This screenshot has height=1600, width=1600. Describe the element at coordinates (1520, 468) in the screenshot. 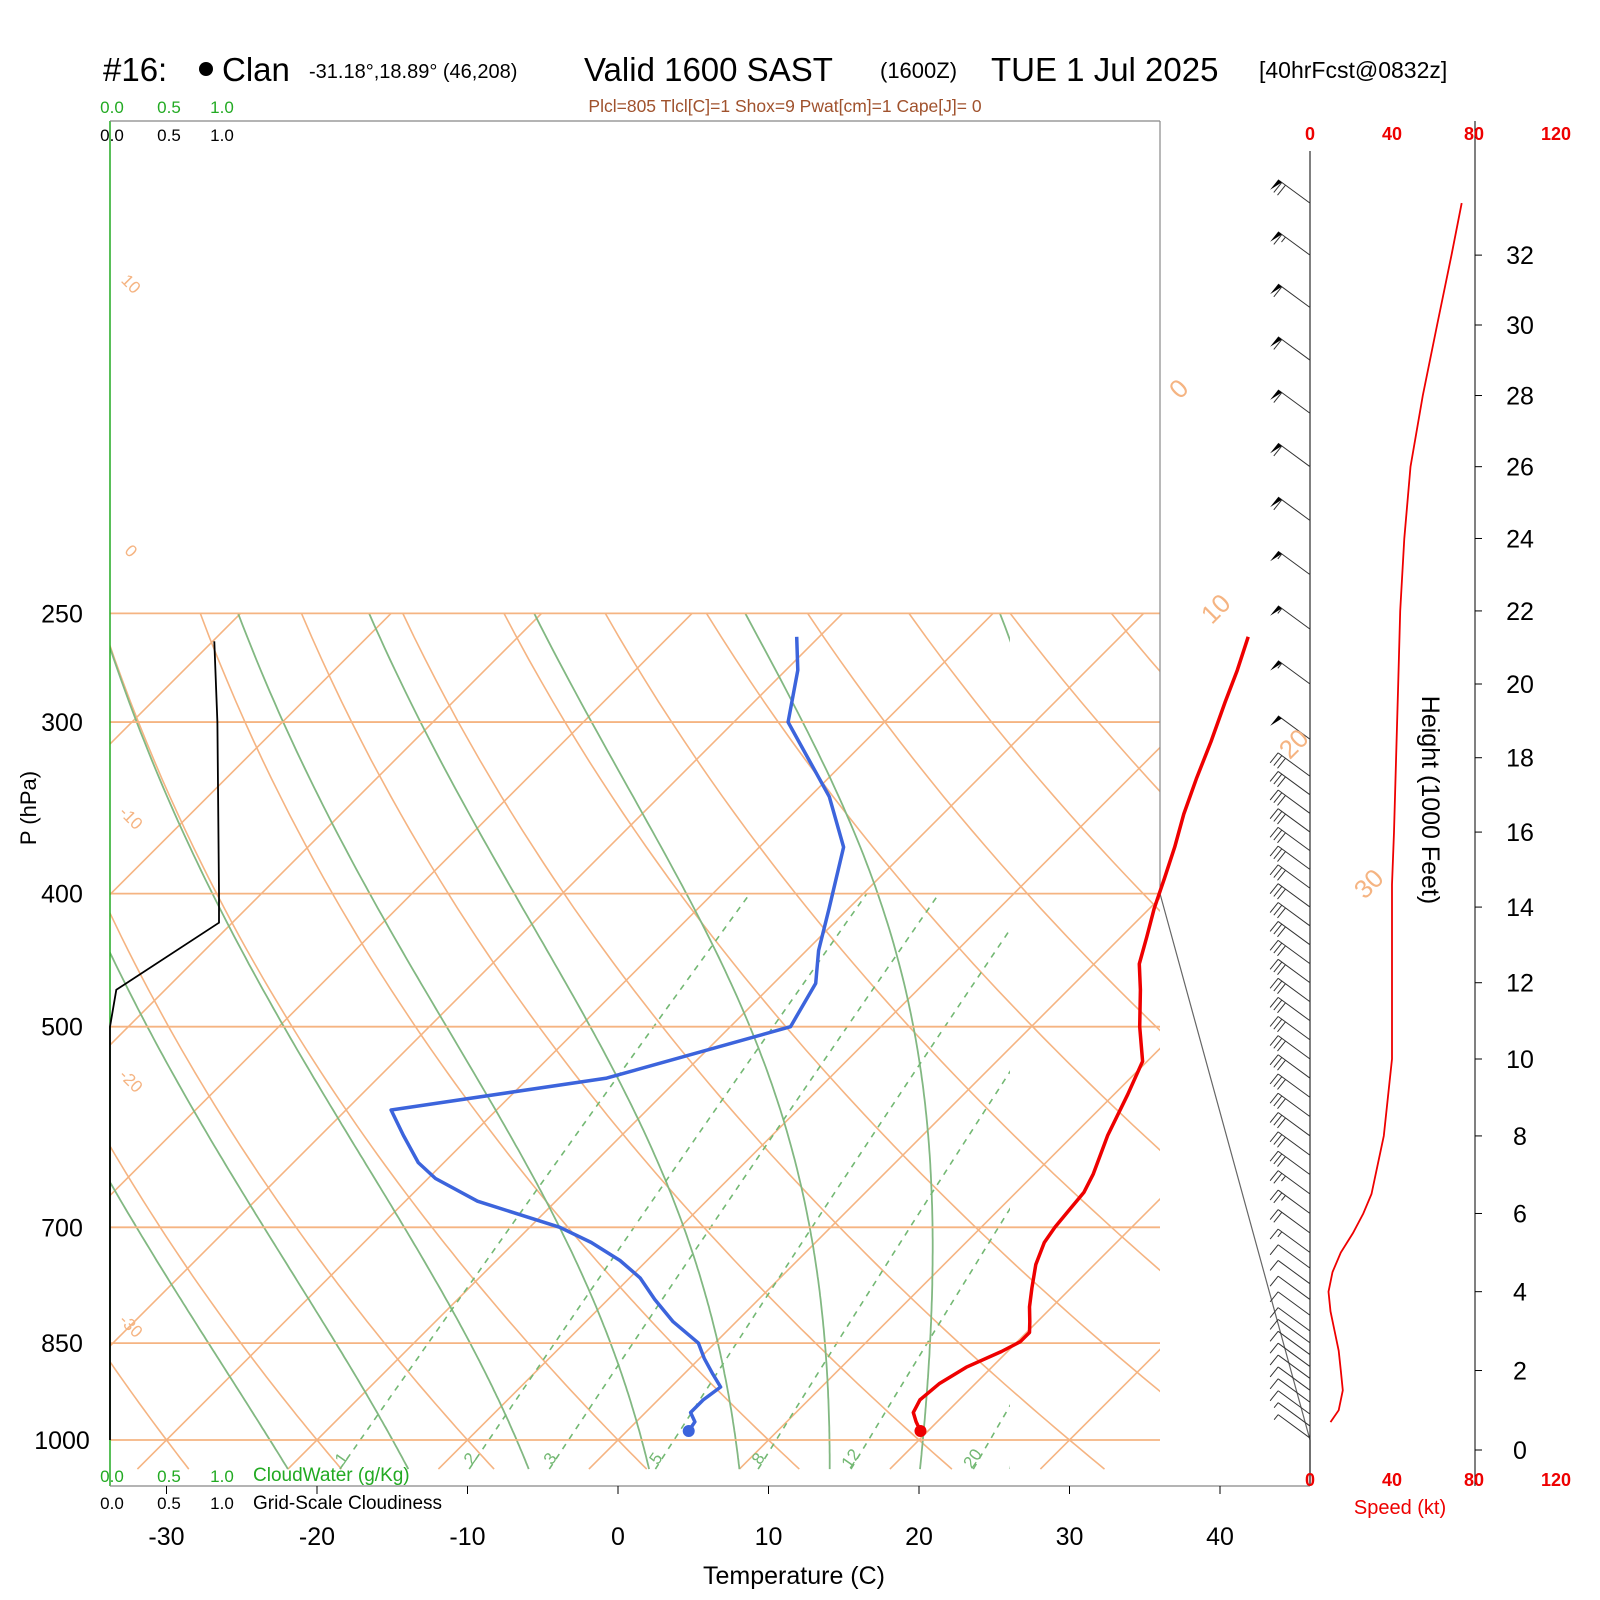

I see `height-tick-label: 26` at that location.